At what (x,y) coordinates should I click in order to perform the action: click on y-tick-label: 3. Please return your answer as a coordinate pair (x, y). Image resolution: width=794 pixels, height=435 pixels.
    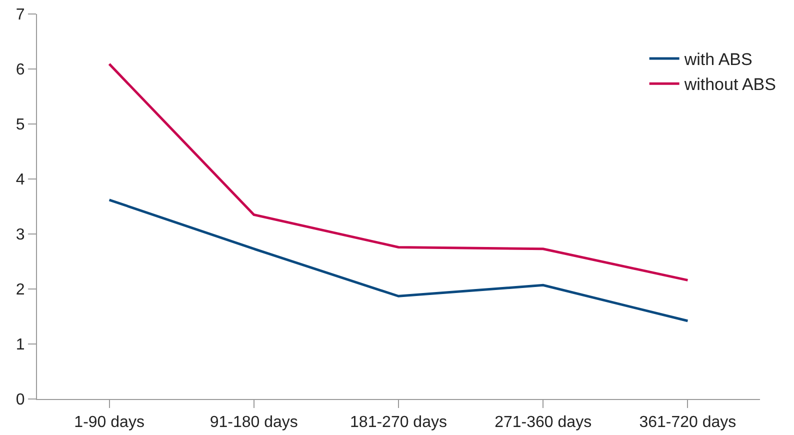
    Looking at the image, I should click on (20, 235).